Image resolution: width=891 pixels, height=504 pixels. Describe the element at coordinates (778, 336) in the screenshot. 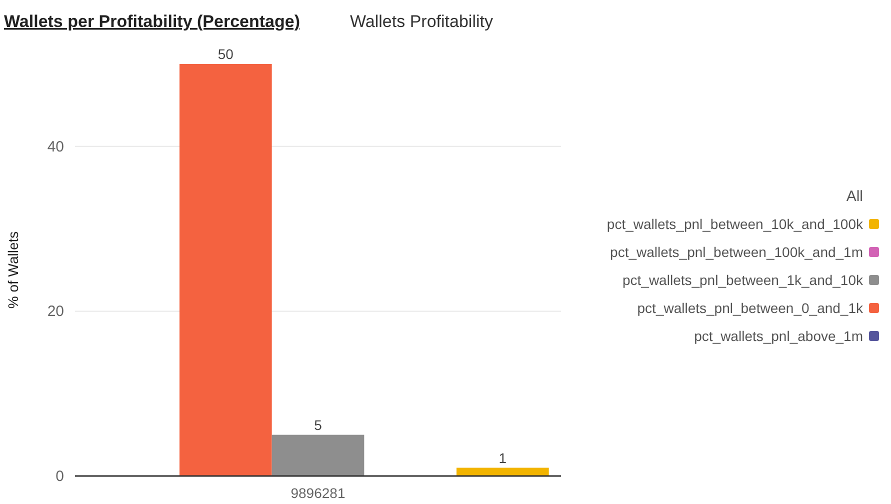

I see `legend-label: pct_wallets_pnl_above_1m` at that location.